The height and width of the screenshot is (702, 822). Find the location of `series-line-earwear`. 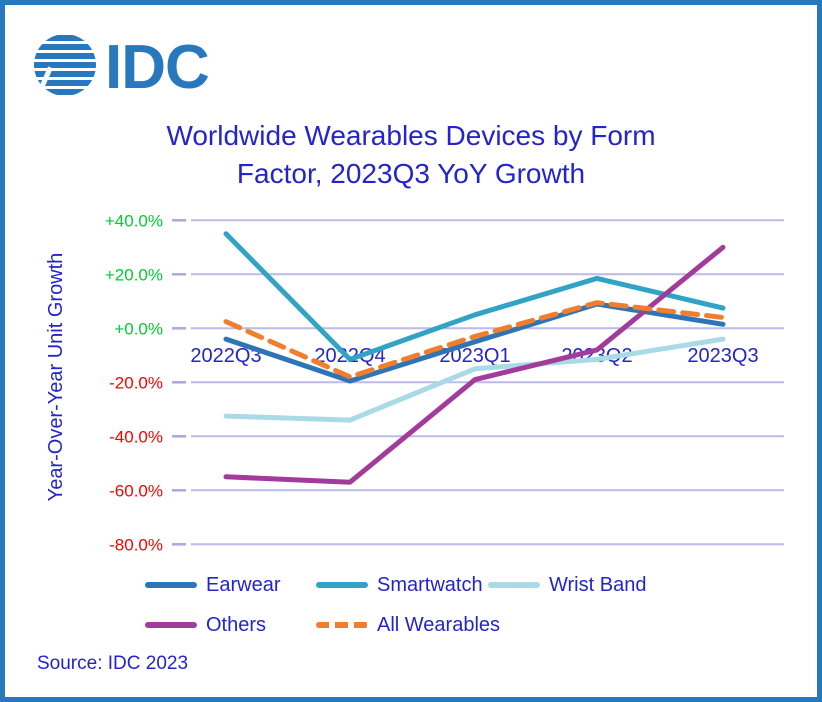

series-line-earwear is located at coordinates (474, 342).